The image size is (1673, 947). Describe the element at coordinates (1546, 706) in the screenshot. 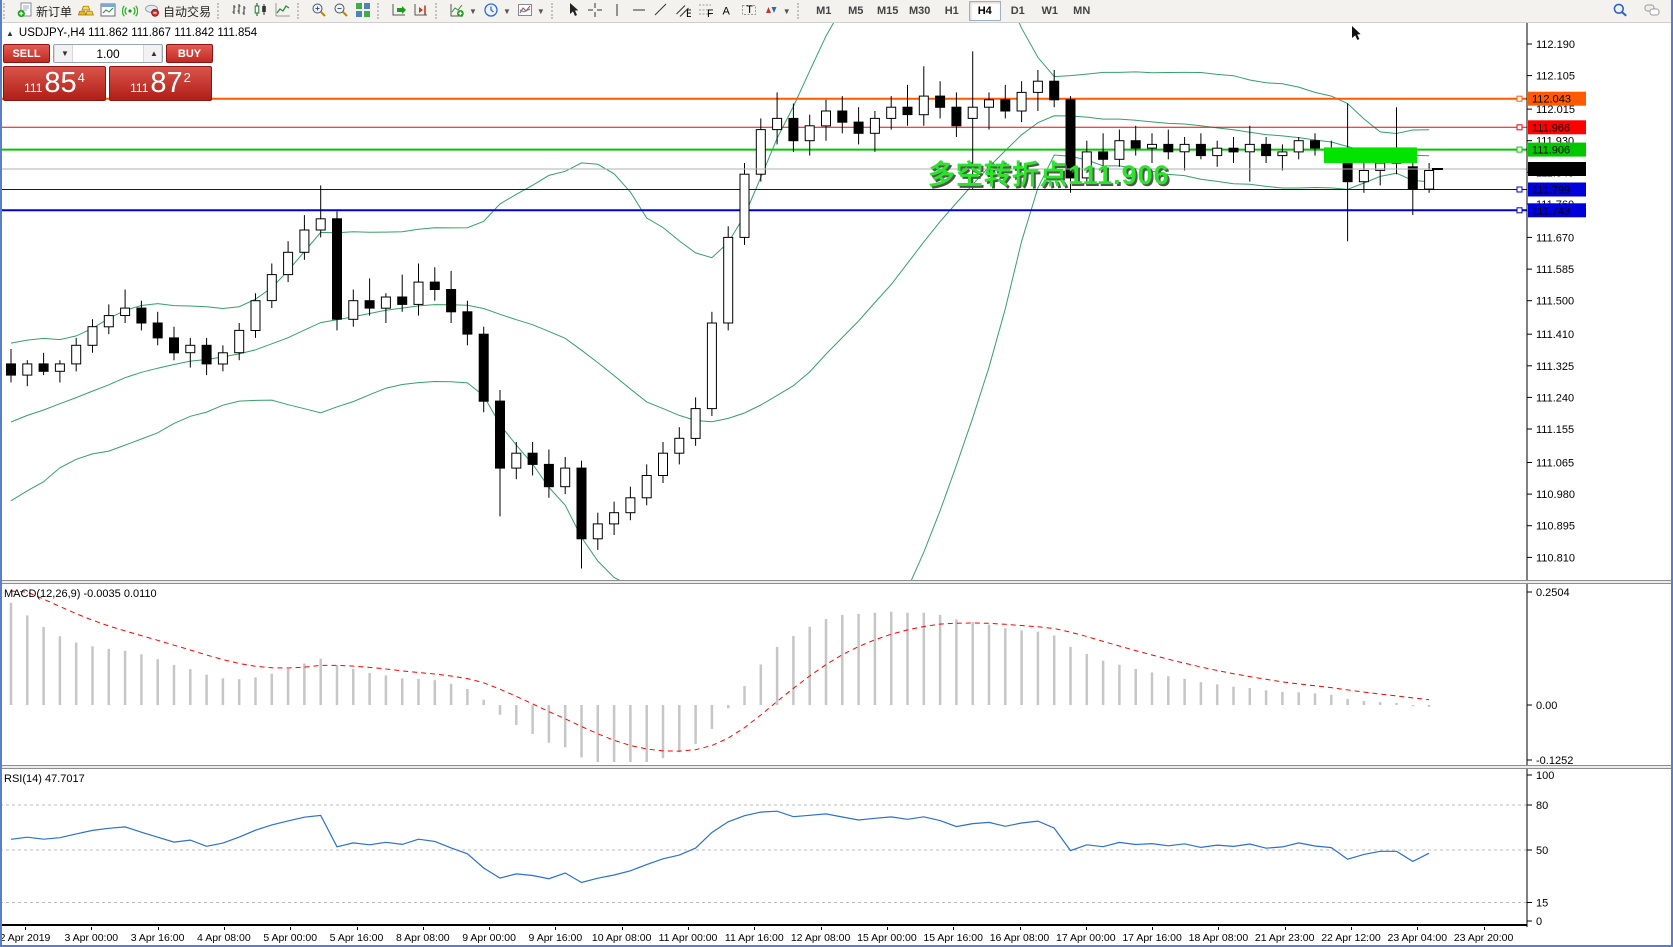

I see `macd-tick-label: 0.00` at that location.